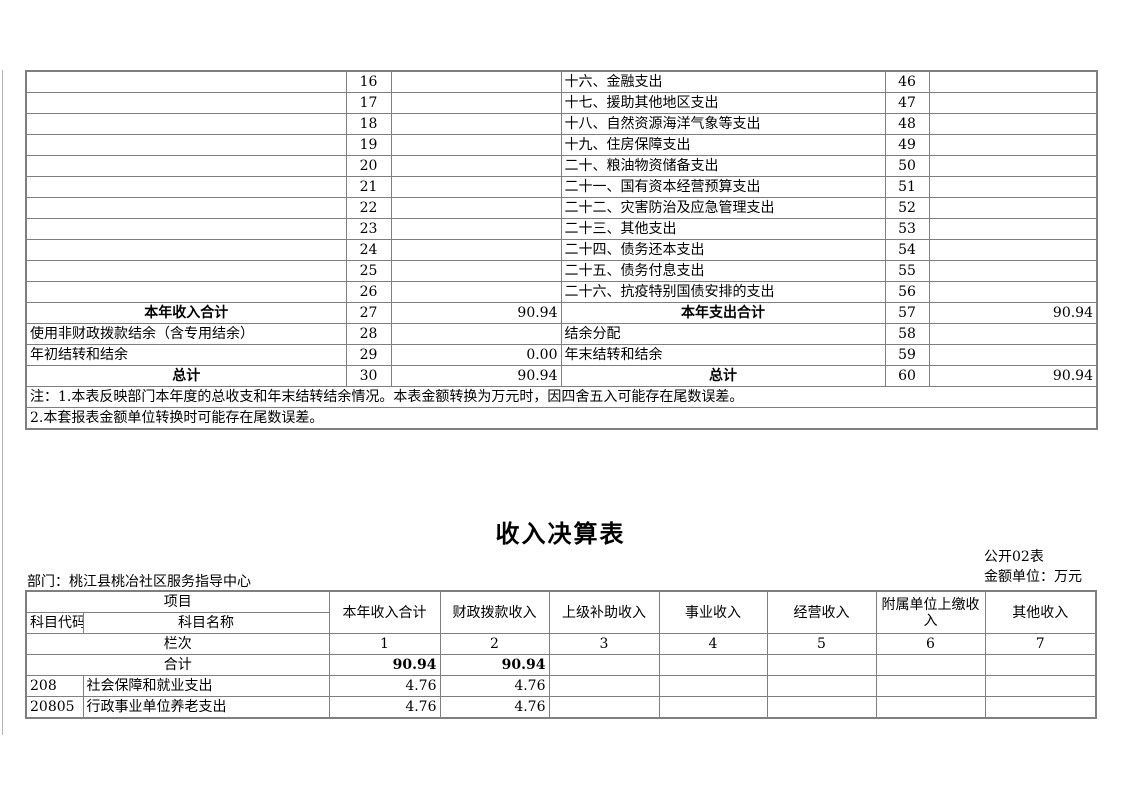 This screenshot has width=1122, height=793. What do you see at coordinates (1040, 644) in the screenshot?
I see `t2-col-num: 7` at bounding box center [1040, 644].